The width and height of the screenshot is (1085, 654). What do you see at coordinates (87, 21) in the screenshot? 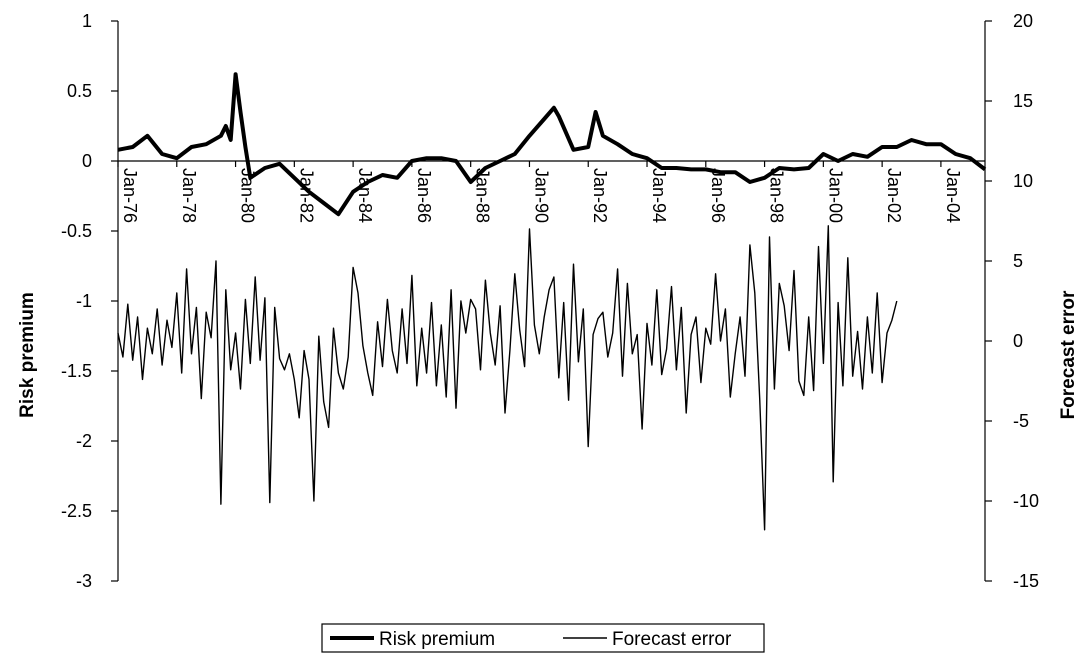
I see `y-left-tick-label: 1` at bounding box center [87, 21].